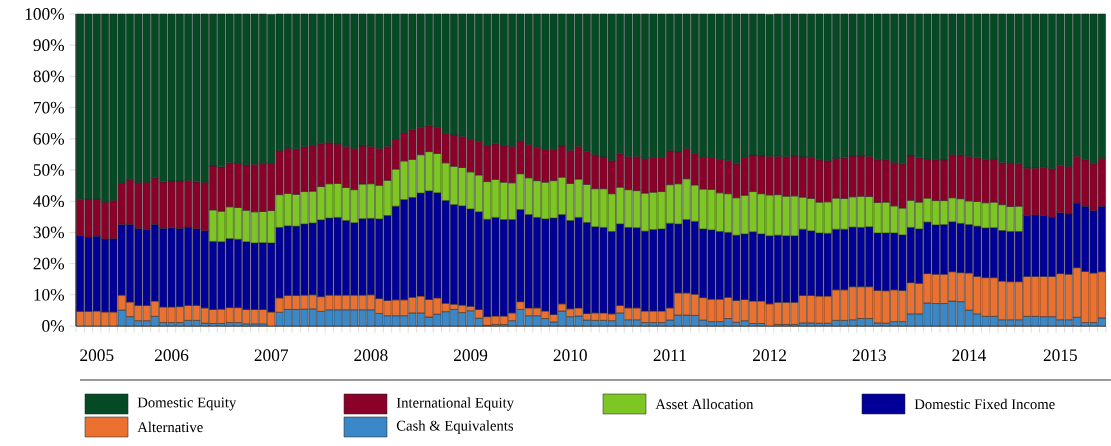 This screenshot has height=446, width=1111. I want to click on y-tick-label: 50%, so click(49, 170).